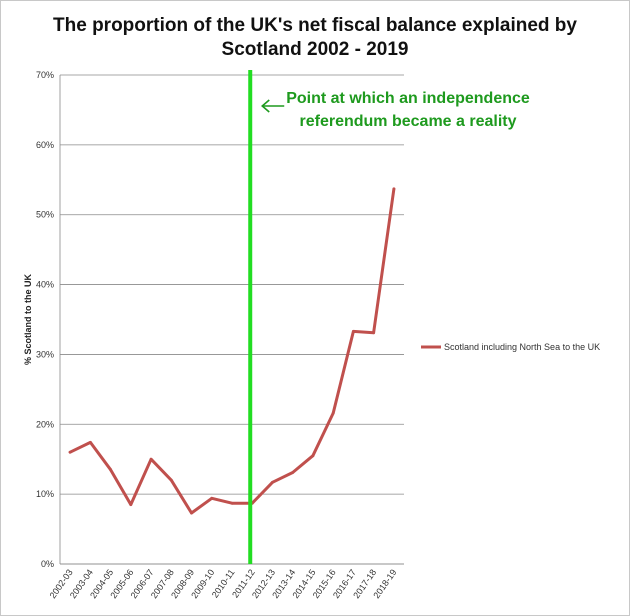 The width and height of the screenshot is (630, 616). I want to click on y-axis-label: % Scotland to the UK, so click(28, 320).